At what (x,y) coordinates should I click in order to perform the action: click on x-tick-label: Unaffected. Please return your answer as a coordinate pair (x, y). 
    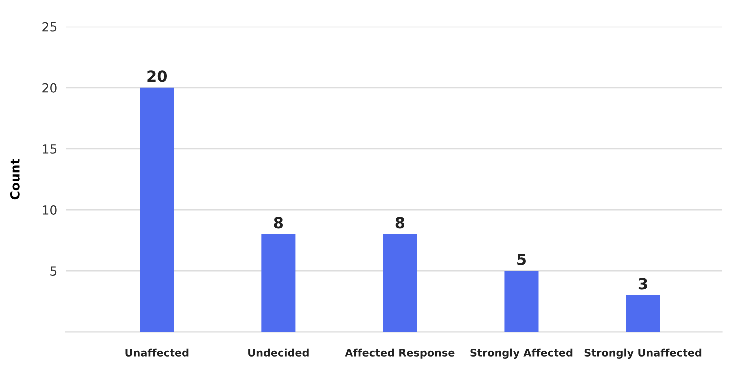
    Looking at the image, I should click on (157, 352).